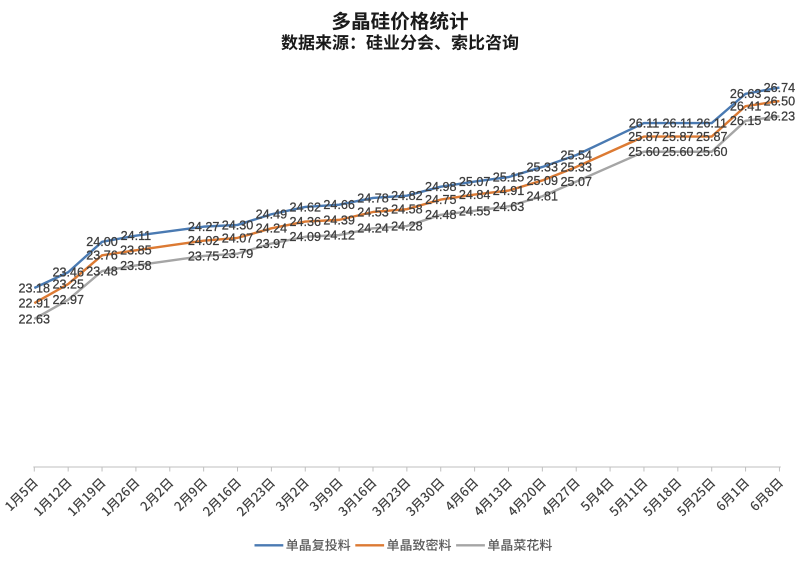 Image resolution: width=800 pixels, height=567 pixels. What do you see at coordinates (543, 197) in the screenshot?
I see `svg-text: 24.81` at bounding box center [543, 197].